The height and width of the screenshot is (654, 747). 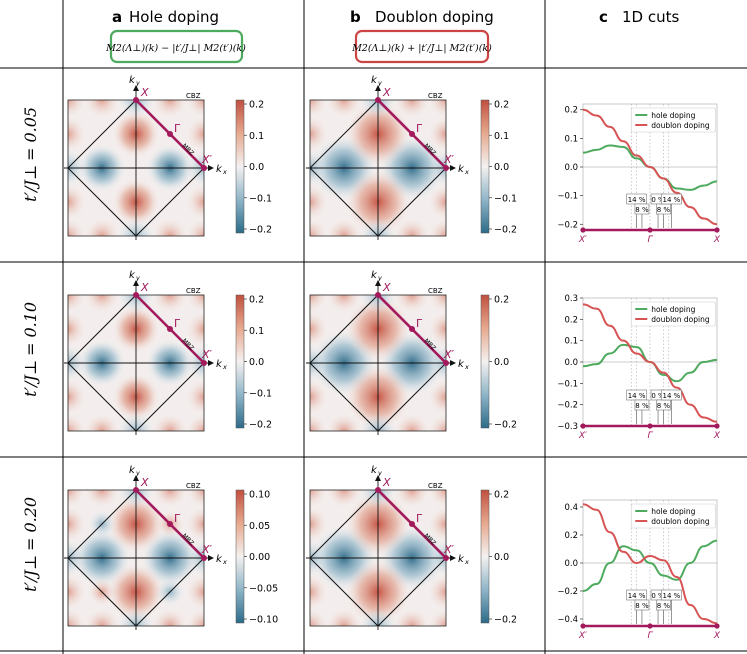 I want to click on colorbar: 0.2 0.1 0.0 −0.1 −0.2, so click(x=253, y=167).